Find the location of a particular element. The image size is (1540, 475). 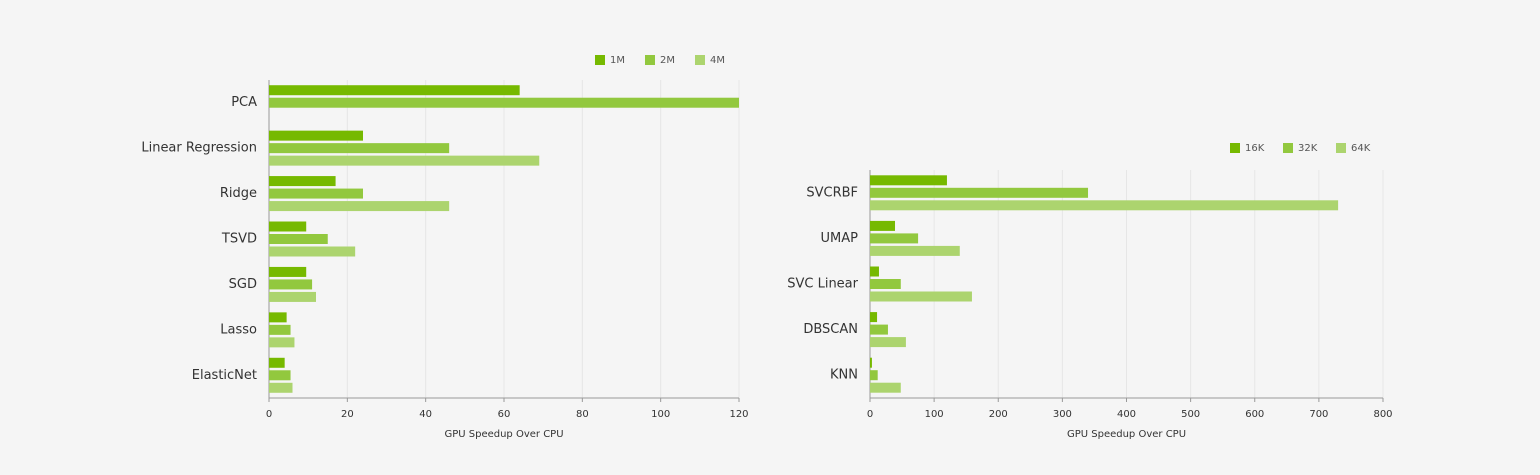

x-tick-label: 400 is located at coordinates (1126, 414).